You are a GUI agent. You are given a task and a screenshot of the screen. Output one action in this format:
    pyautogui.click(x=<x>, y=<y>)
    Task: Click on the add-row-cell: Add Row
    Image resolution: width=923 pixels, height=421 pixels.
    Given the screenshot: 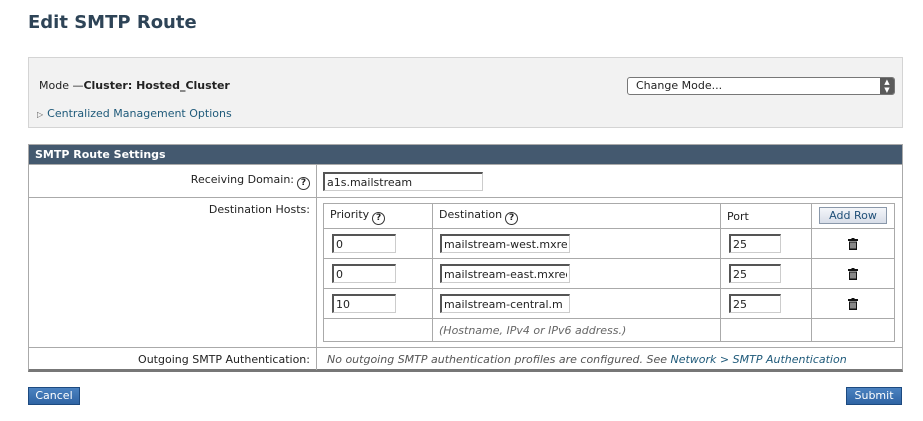 What is the action you would take?
    pyautogui.click(x=853, y=216)
    